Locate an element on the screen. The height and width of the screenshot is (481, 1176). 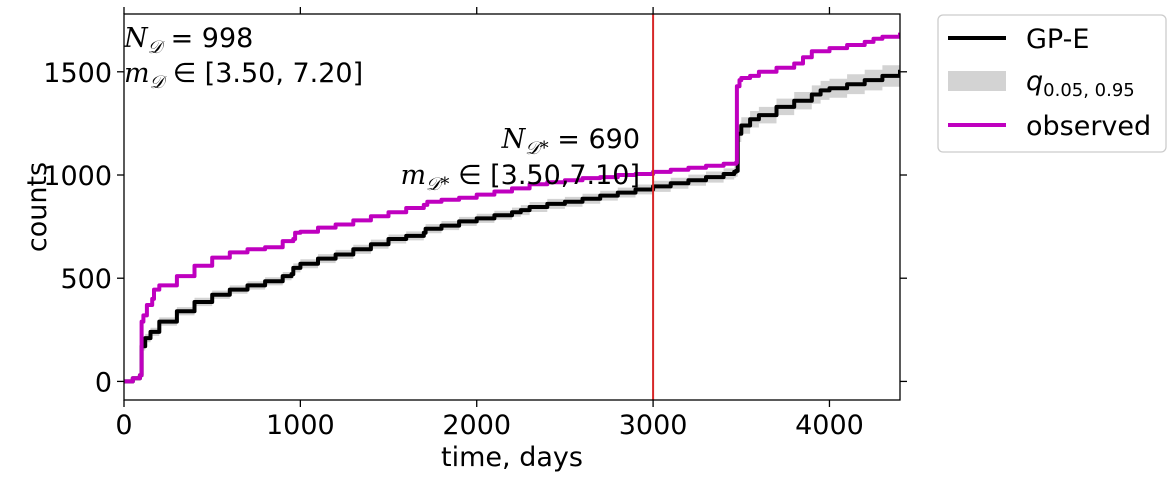
legend-box is located at coordinates (1052, 83).